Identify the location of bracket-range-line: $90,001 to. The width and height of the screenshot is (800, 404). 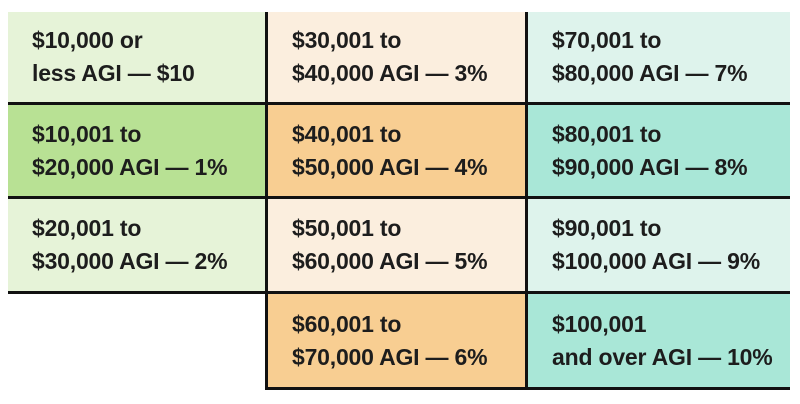
(607, 228).